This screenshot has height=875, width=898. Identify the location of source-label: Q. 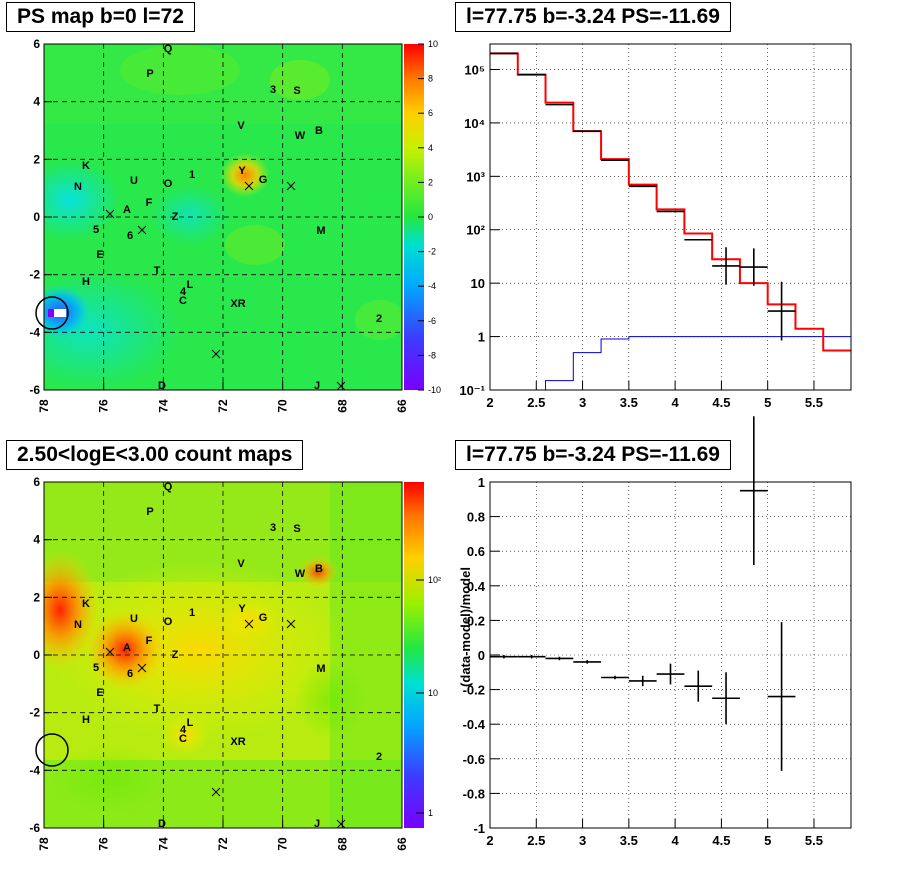
(168, 49).